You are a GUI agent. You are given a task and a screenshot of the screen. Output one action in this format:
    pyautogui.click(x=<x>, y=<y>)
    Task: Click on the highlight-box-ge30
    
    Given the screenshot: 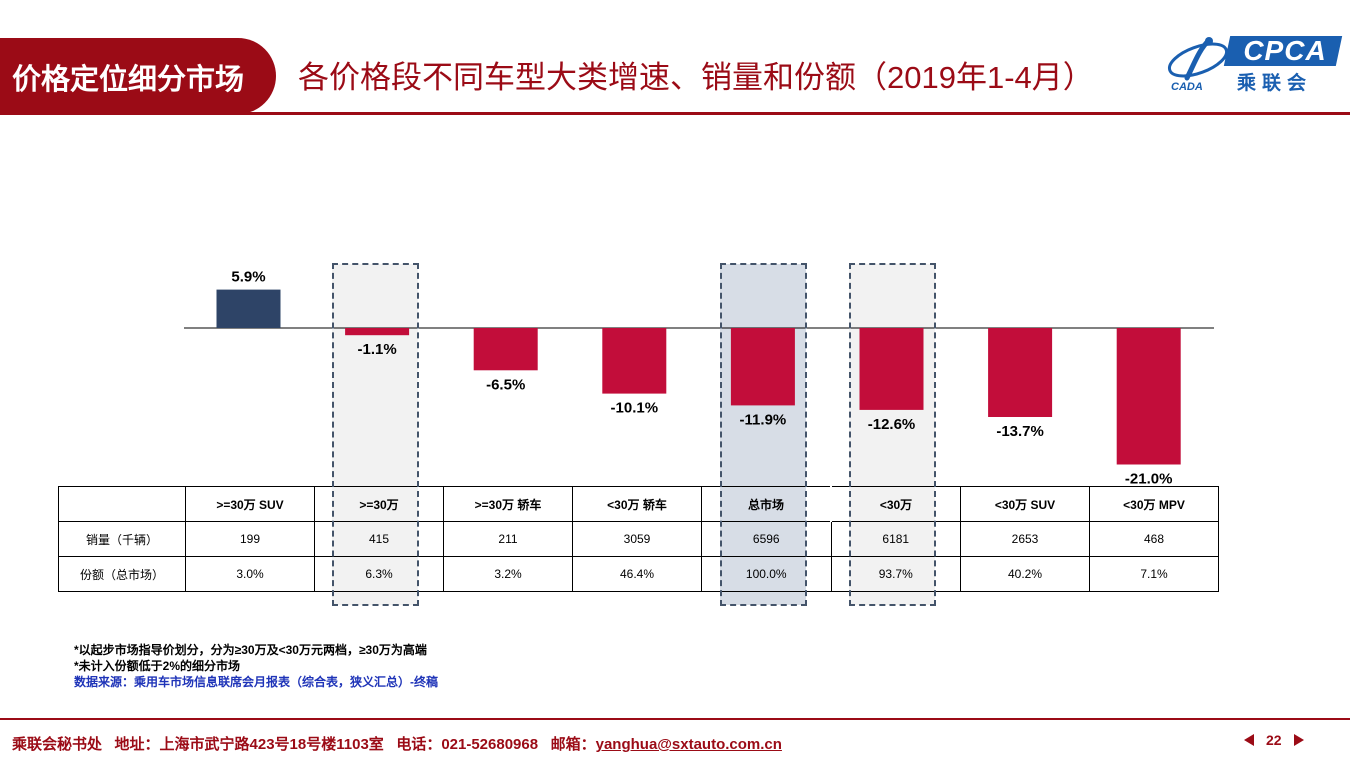 What is the action you would take?
    pyautogui.click(x=375, y=434)
    